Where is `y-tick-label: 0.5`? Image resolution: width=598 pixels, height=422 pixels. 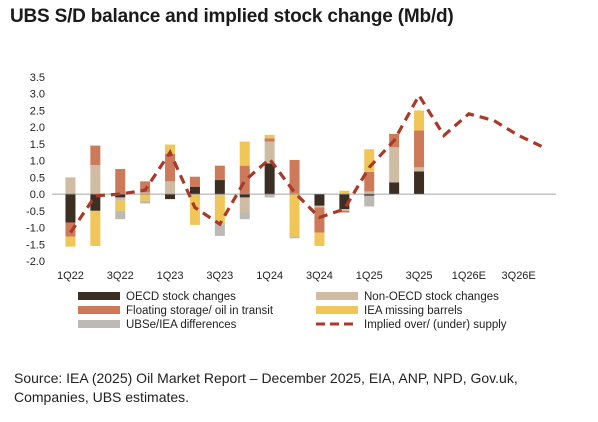 y-tick-label: 0.5 is located at coordinates (37, 178).